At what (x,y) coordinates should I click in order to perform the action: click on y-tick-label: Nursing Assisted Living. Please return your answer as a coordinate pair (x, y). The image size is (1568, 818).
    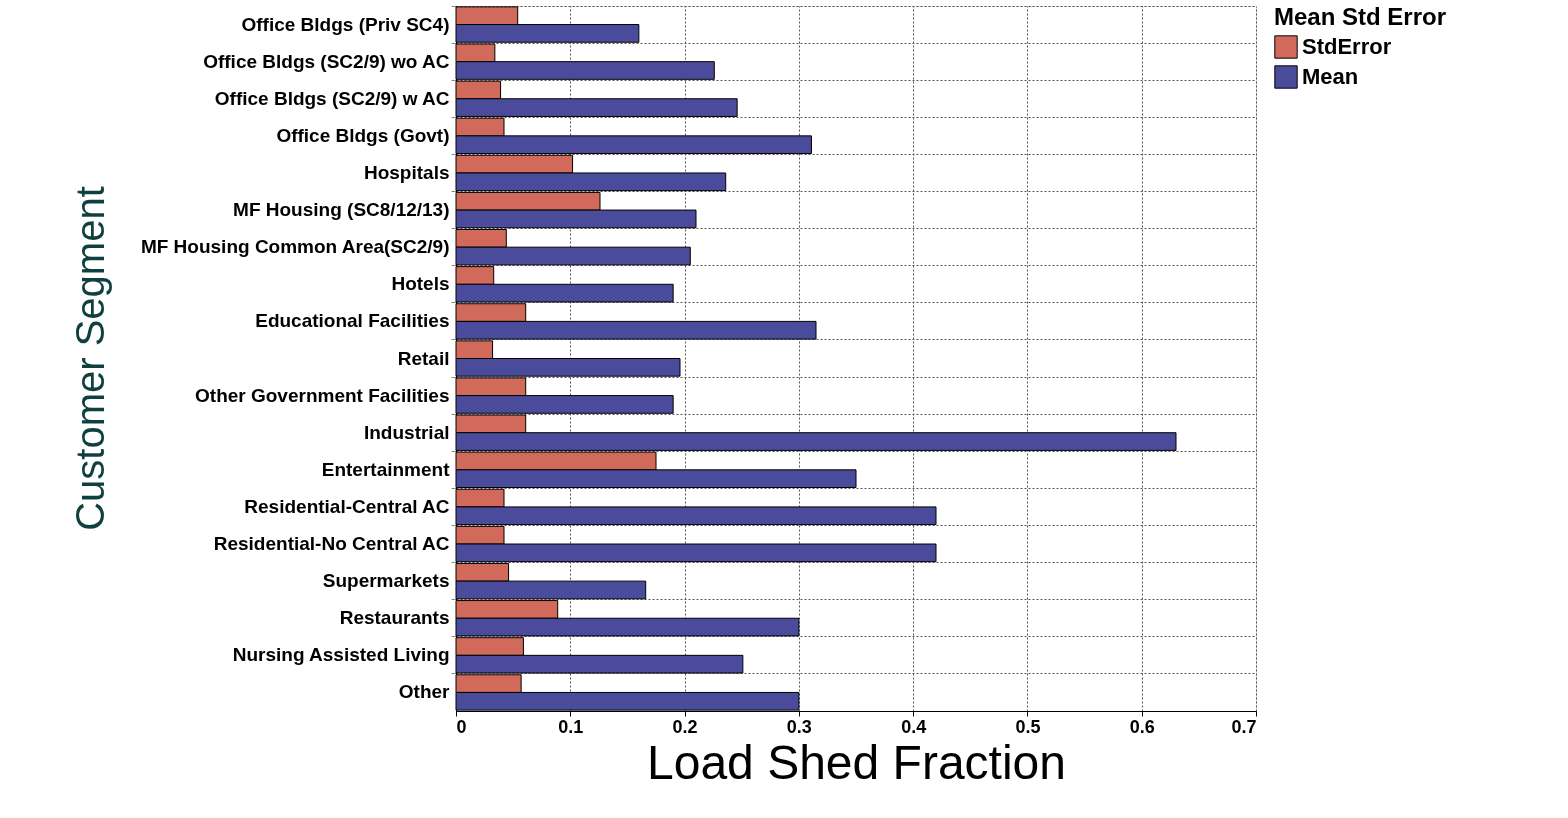
    Looking at the image, I should click on (341, 655).